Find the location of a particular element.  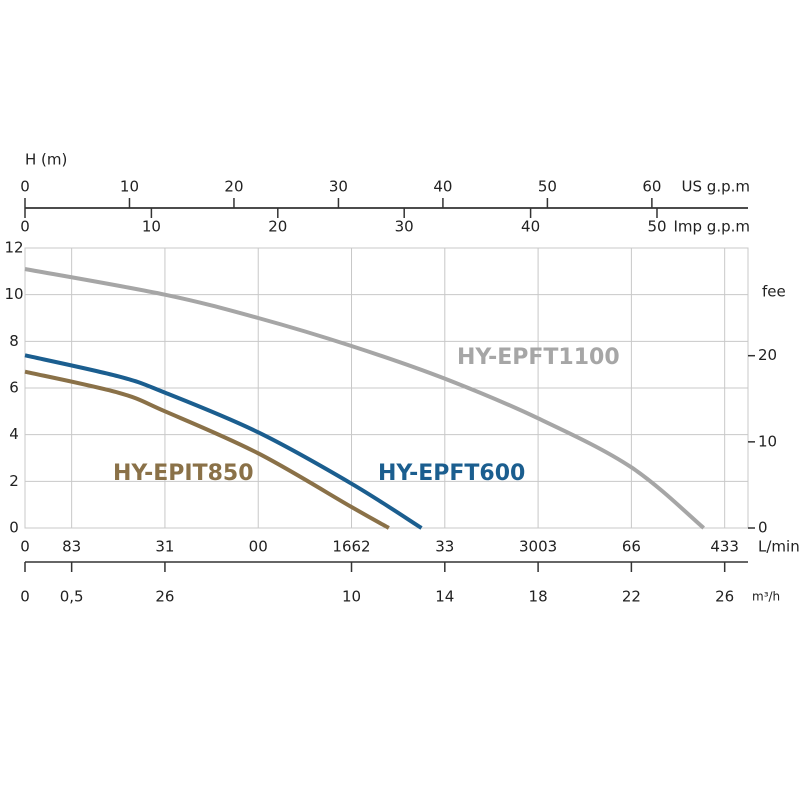

x-axis-title: Imp g.p.m is located at coordinates (711, 227).